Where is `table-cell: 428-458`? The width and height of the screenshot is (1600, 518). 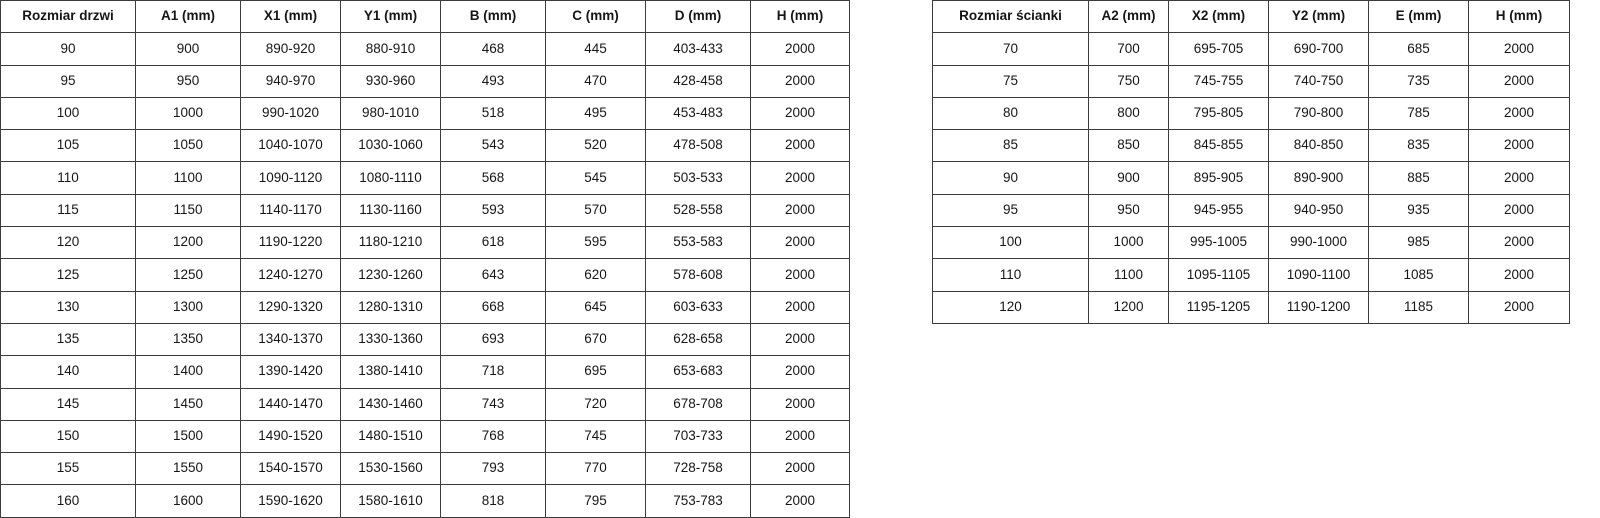 table-cell: 428-458 is located at coordinates (698, 81).